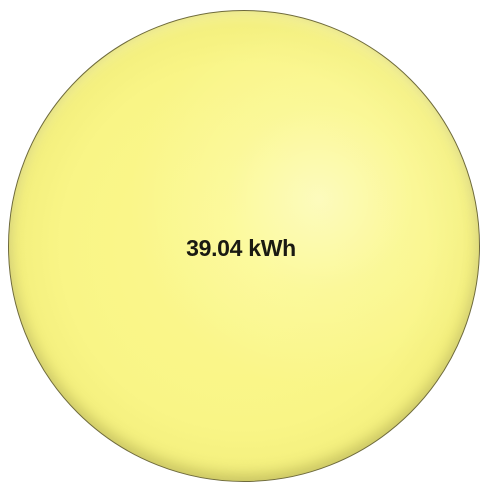 This screenshot has width=480, height=489. I want to click on energy-value-label: 39.04 kWh, so click(241, 248).